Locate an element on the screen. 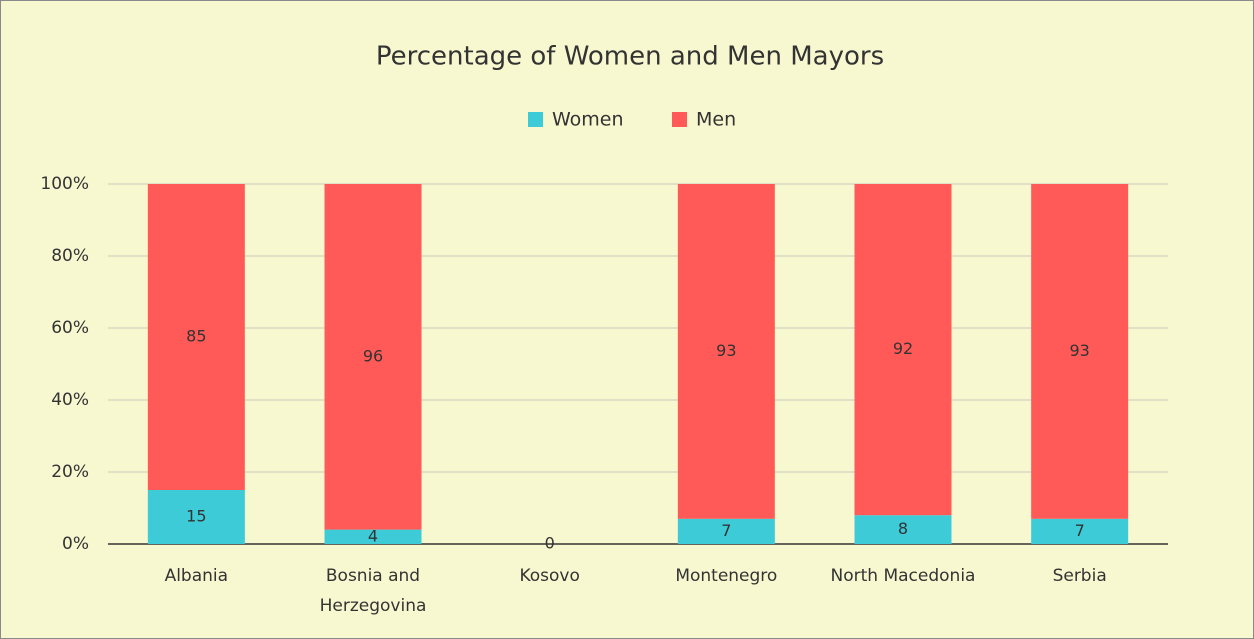 The width and height of the screenshot is (1254, 639). y-tick-label: 40% is located at coordinates (70, 400).